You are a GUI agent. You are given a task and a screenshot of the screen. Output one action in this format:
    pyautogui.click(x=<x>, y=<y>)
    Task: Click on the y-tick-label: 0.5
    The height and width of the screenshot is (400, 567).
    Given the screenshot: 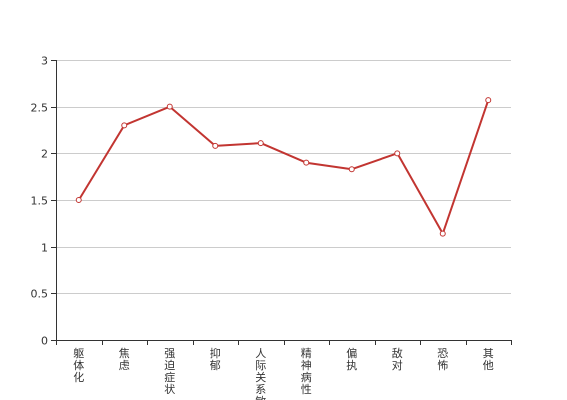 What is the action you would take?
    pyautogui.click(x=40, y=294)
    